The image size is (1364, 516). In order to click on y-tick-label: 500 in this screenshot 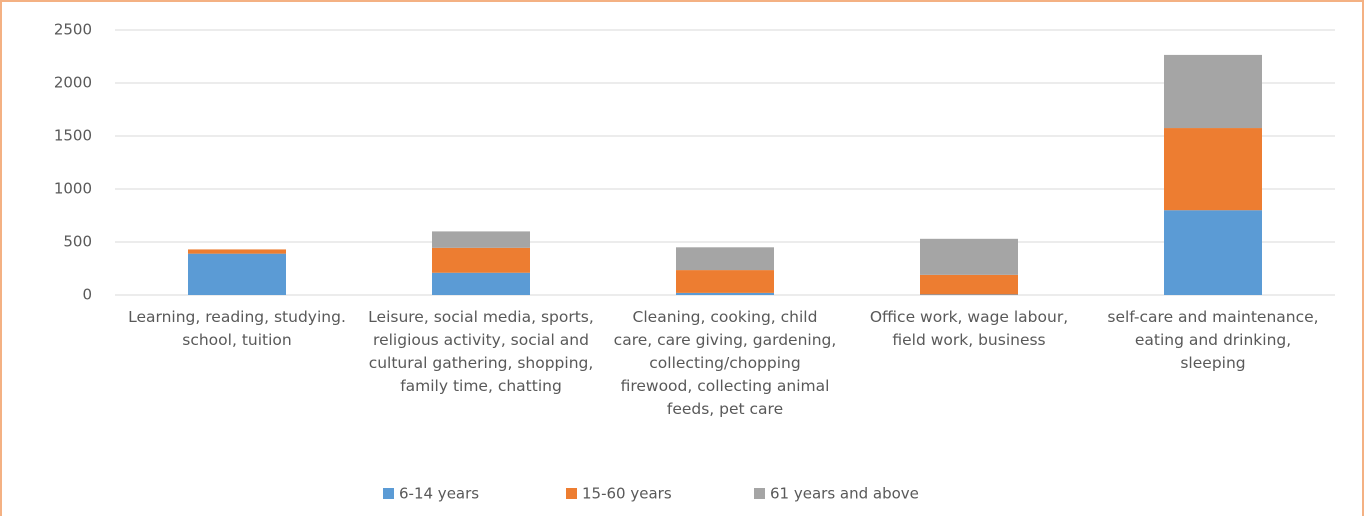, I will do `click(77, 242)`.